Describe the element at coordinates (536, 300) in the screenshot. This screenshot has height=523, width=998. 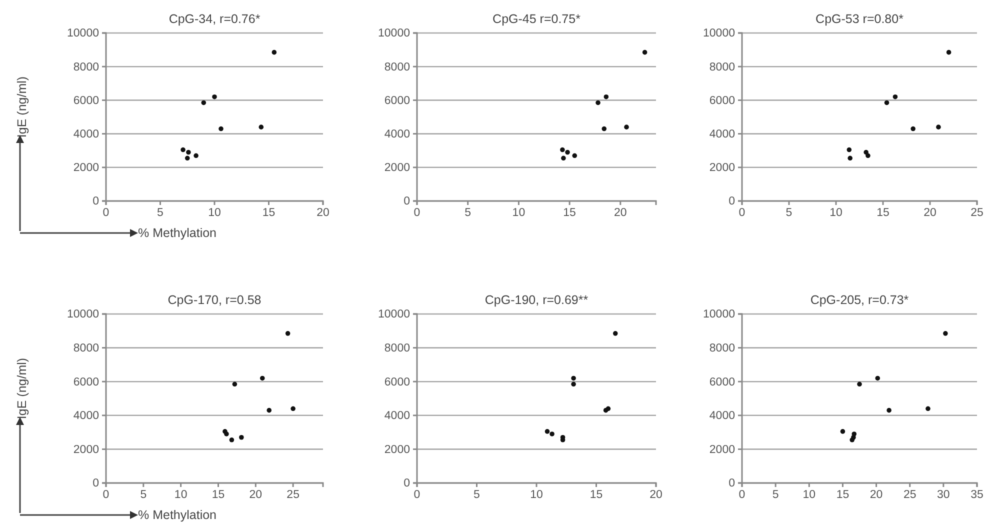
I see `chart-title: CpG-190, r=0.69**` at that location.